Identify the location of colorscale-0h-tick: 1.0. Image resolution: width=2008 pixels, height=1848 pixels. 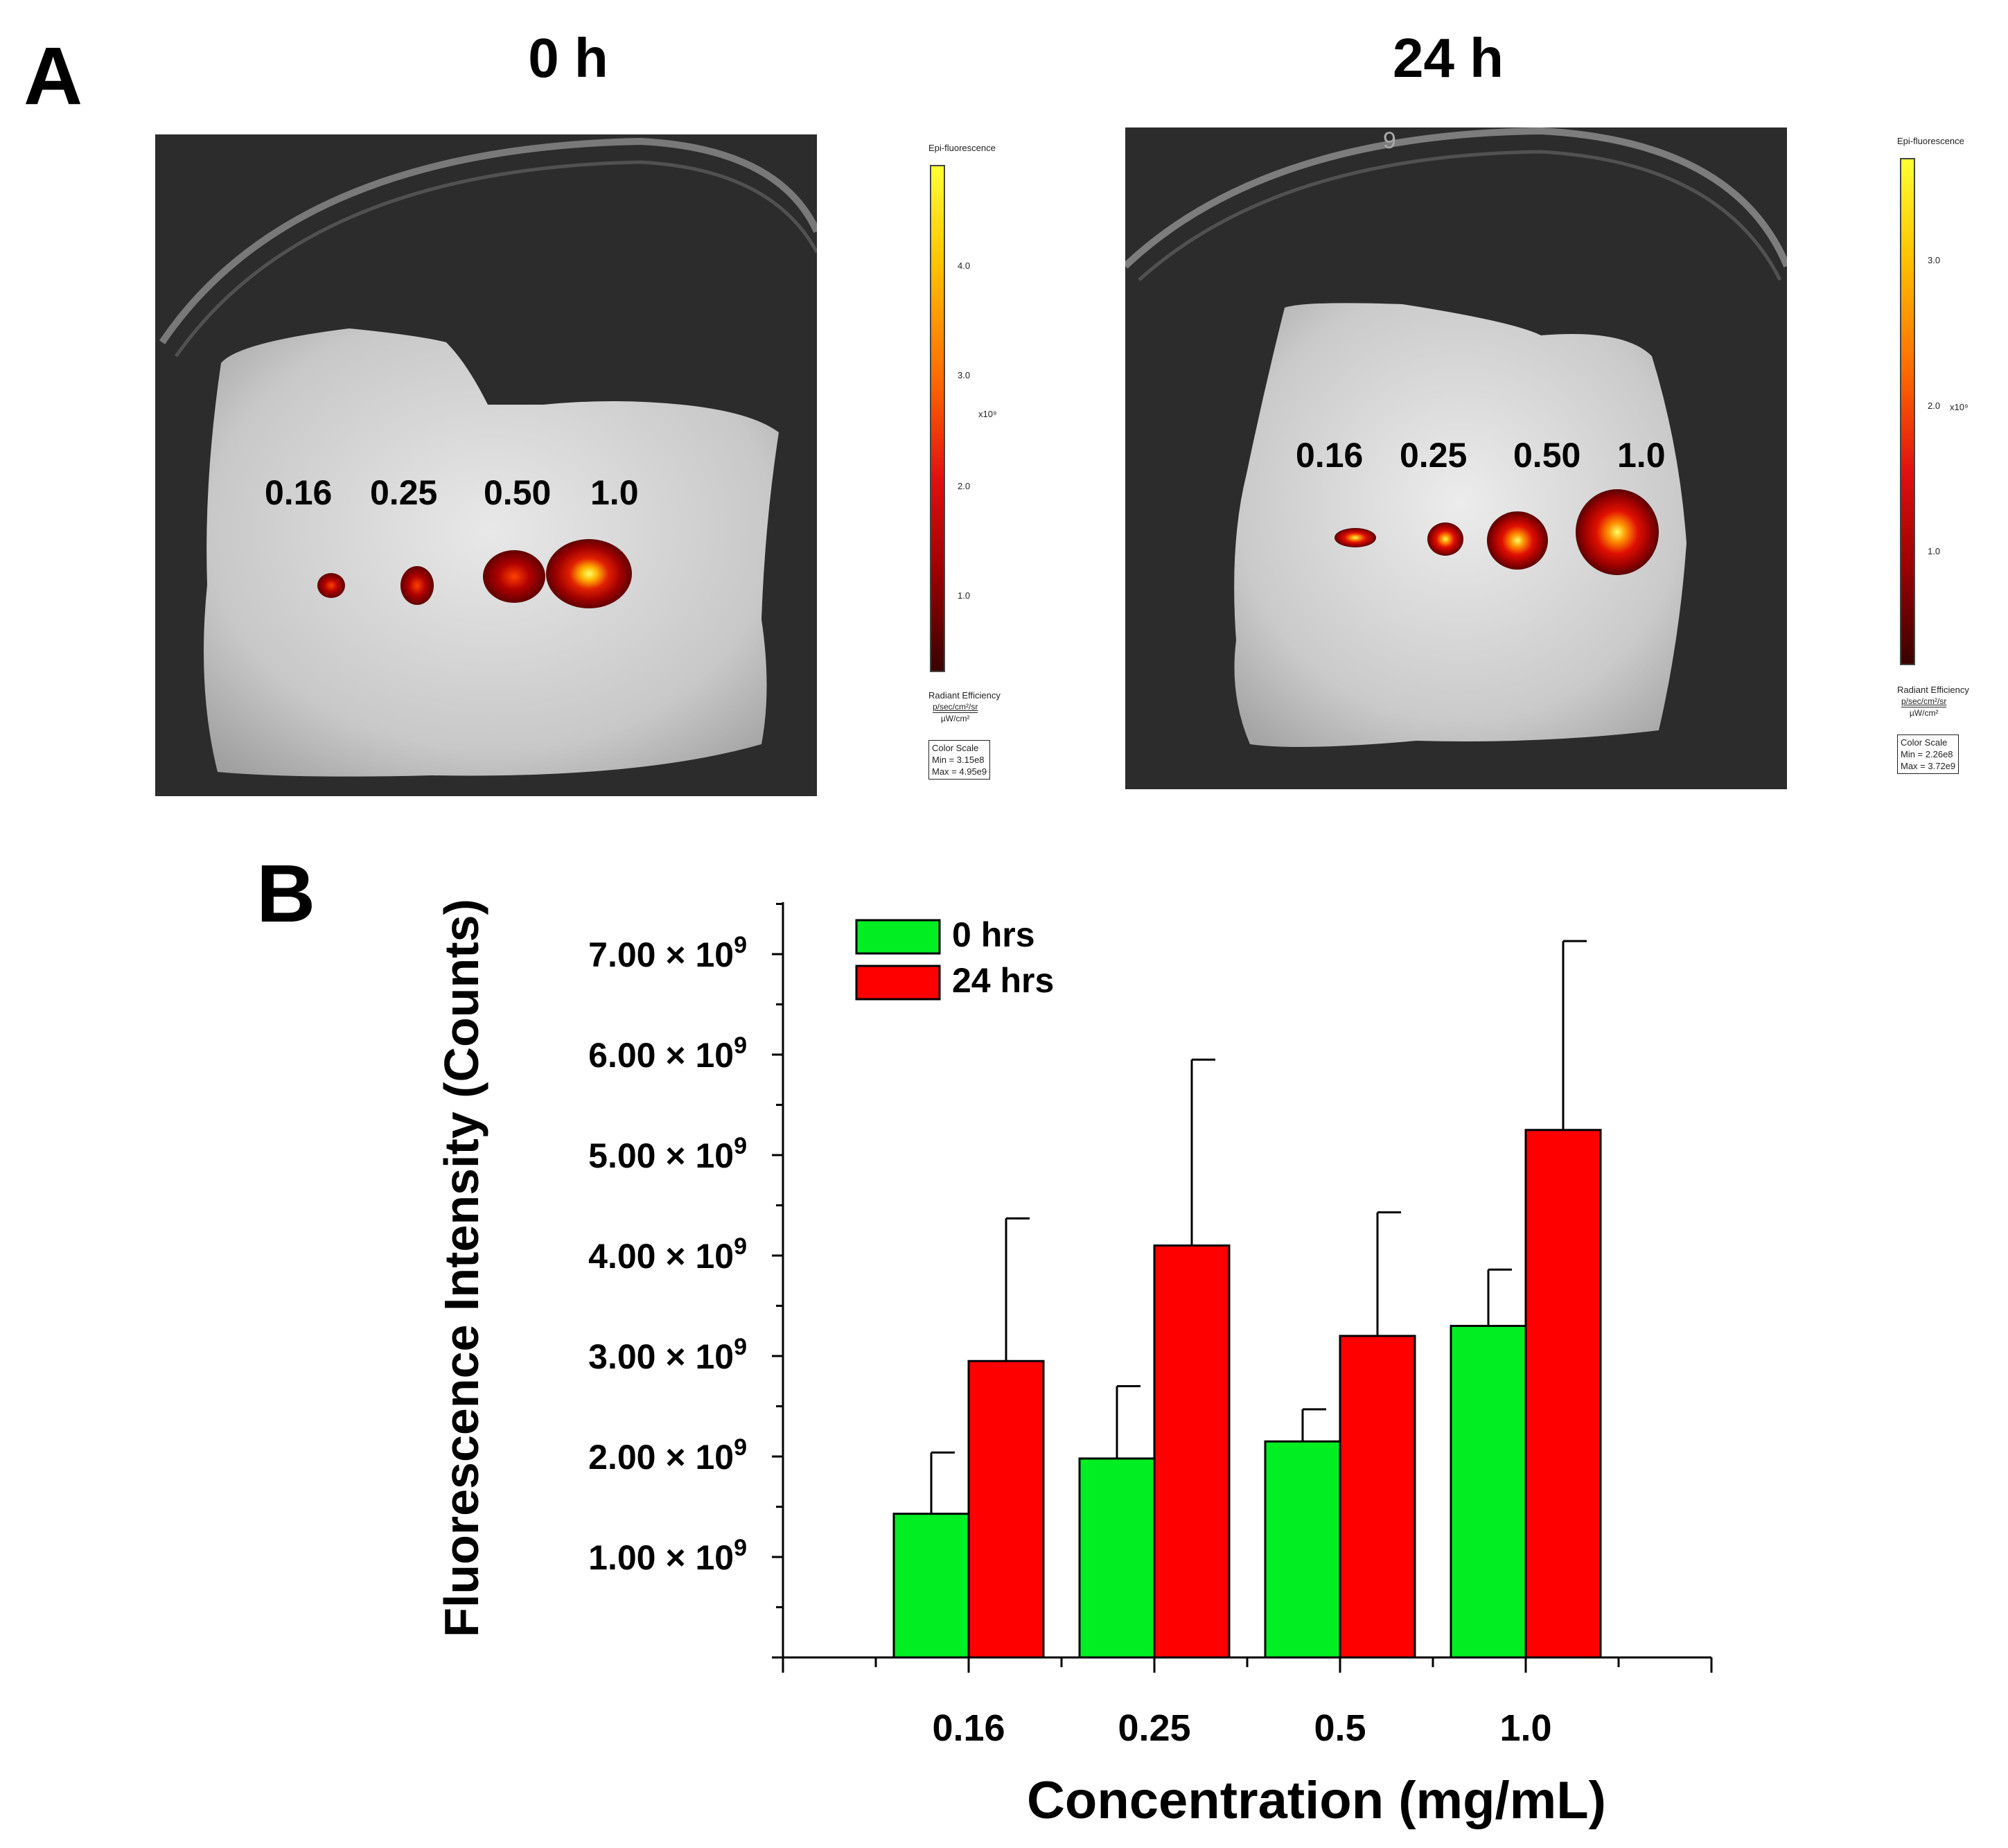
(964, 595).